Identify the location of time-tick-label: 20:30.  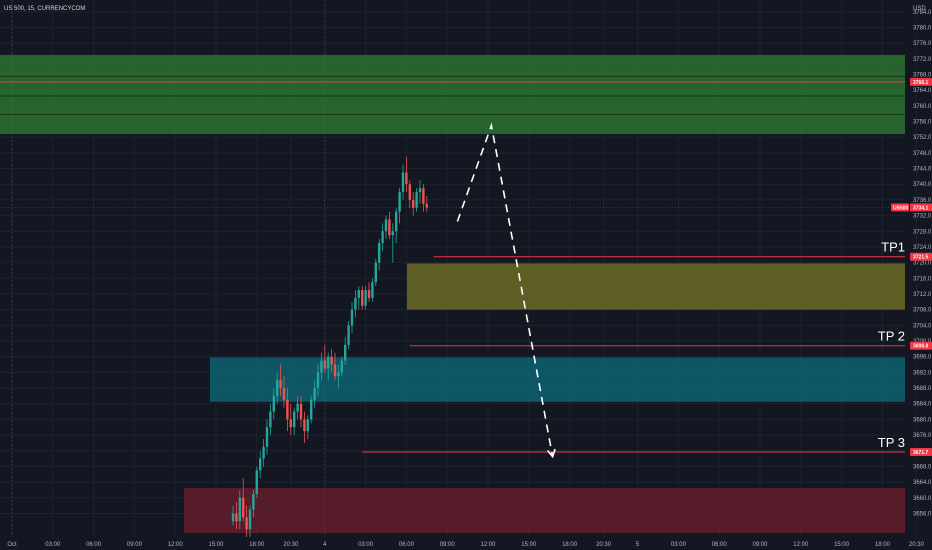
(917, 545).